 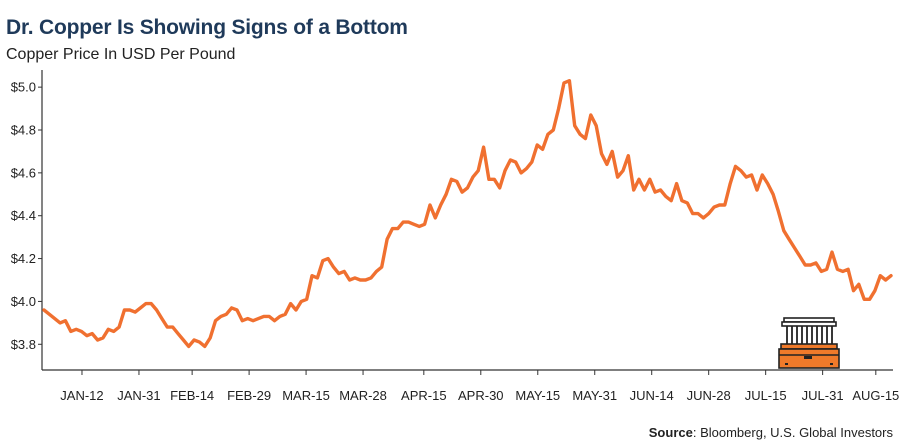 What do you see at coordinates (766, 395) in the screenshot?
I see `x-tick-label: JUL-15` at bounding box center [766, 395].